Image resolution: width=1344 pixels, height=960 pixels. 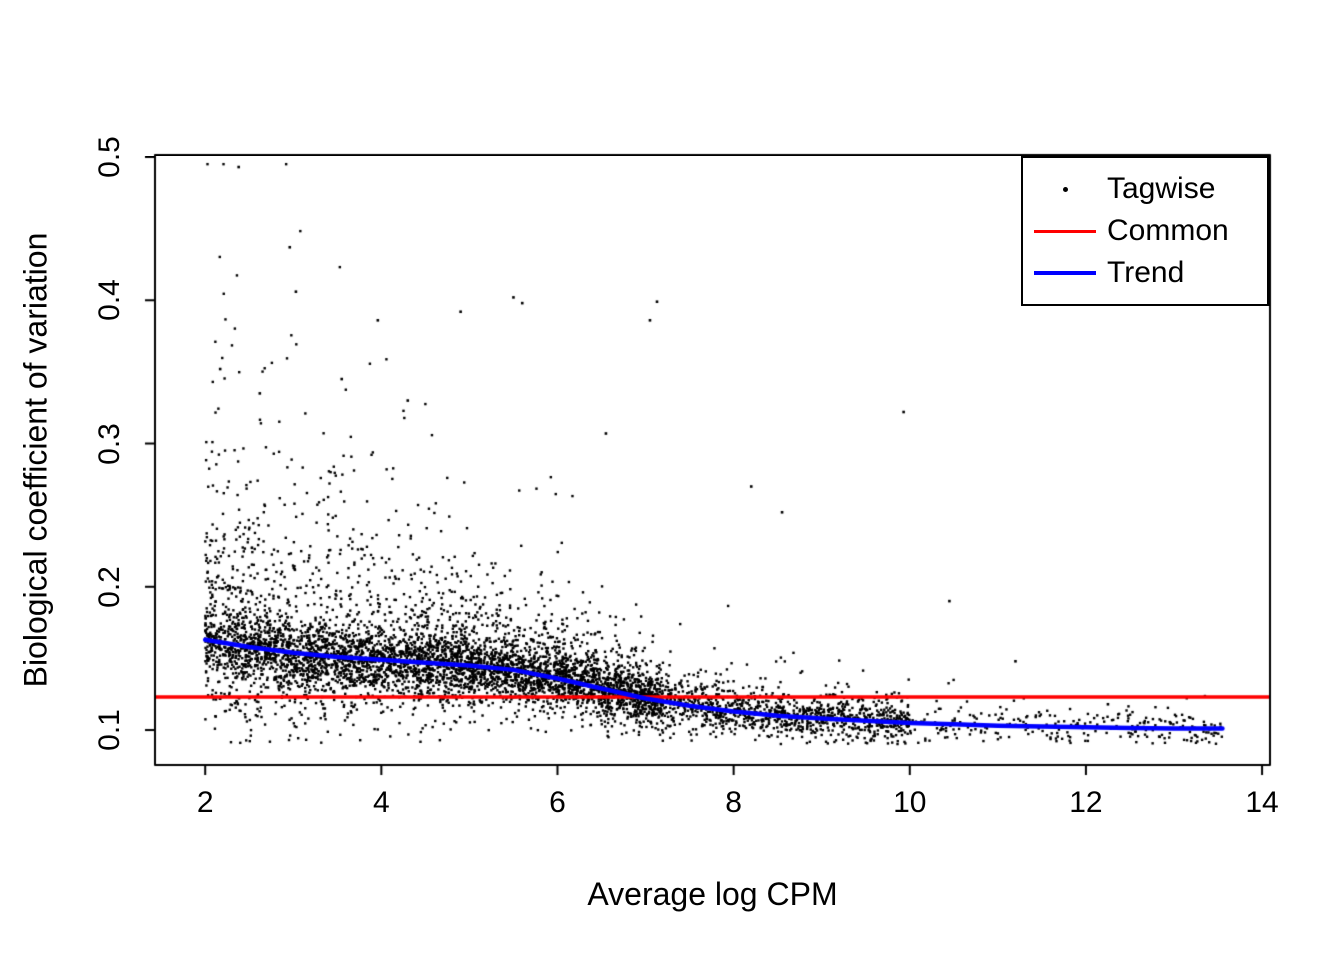 I want to click on legend-entry-trend: Trend, so click(x=1145, y=273).